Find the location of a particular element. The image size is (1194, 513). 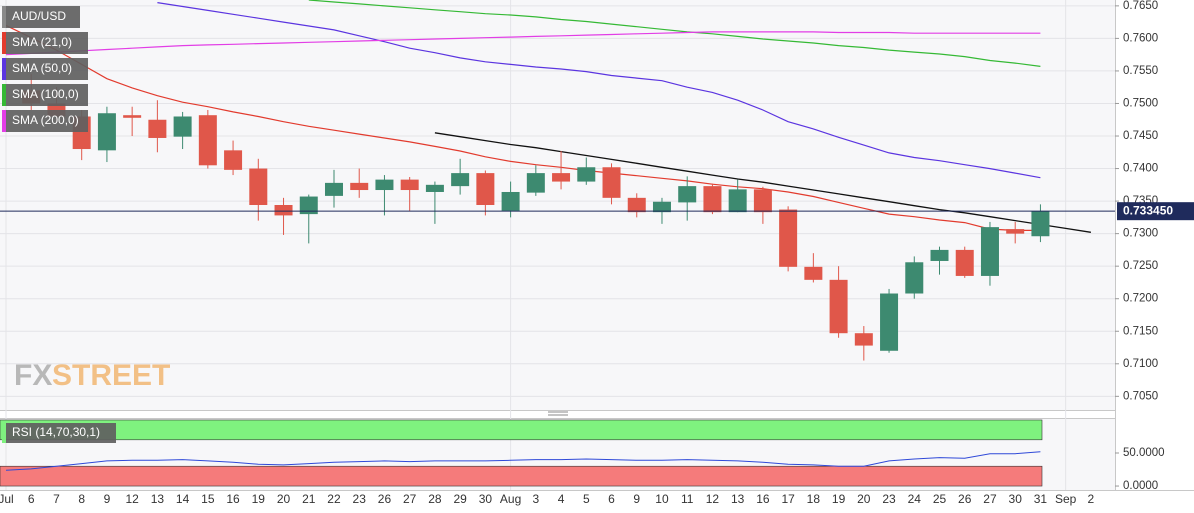

x-tick-label: 11 is located at coordinates (687, 499).